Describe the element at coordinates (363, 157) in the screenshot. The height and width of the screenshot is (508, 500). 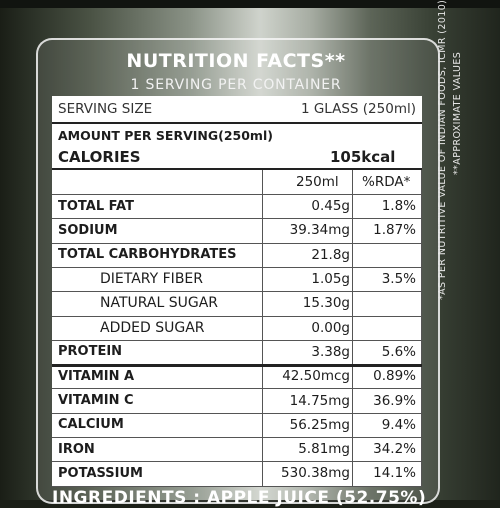
I see `calories-value: 105kcal` at that location.